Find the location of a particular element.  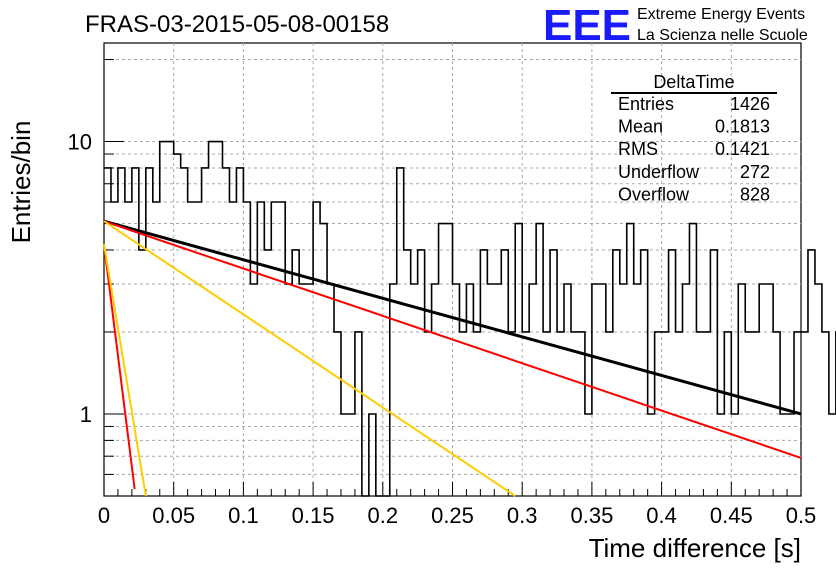

stats-value: 1426 is located at coordinates (750, 104).